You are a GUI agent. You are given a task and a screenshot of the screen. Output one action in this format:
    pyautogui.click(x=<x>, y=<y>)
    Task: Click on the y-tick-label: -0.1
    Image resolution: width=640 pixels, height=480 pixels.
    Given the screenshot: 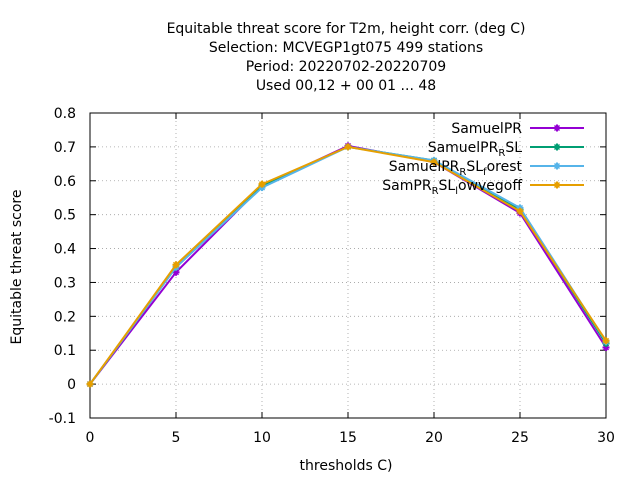 What is the action you would take?
    pyautogui.click(x=62, y=419)
    